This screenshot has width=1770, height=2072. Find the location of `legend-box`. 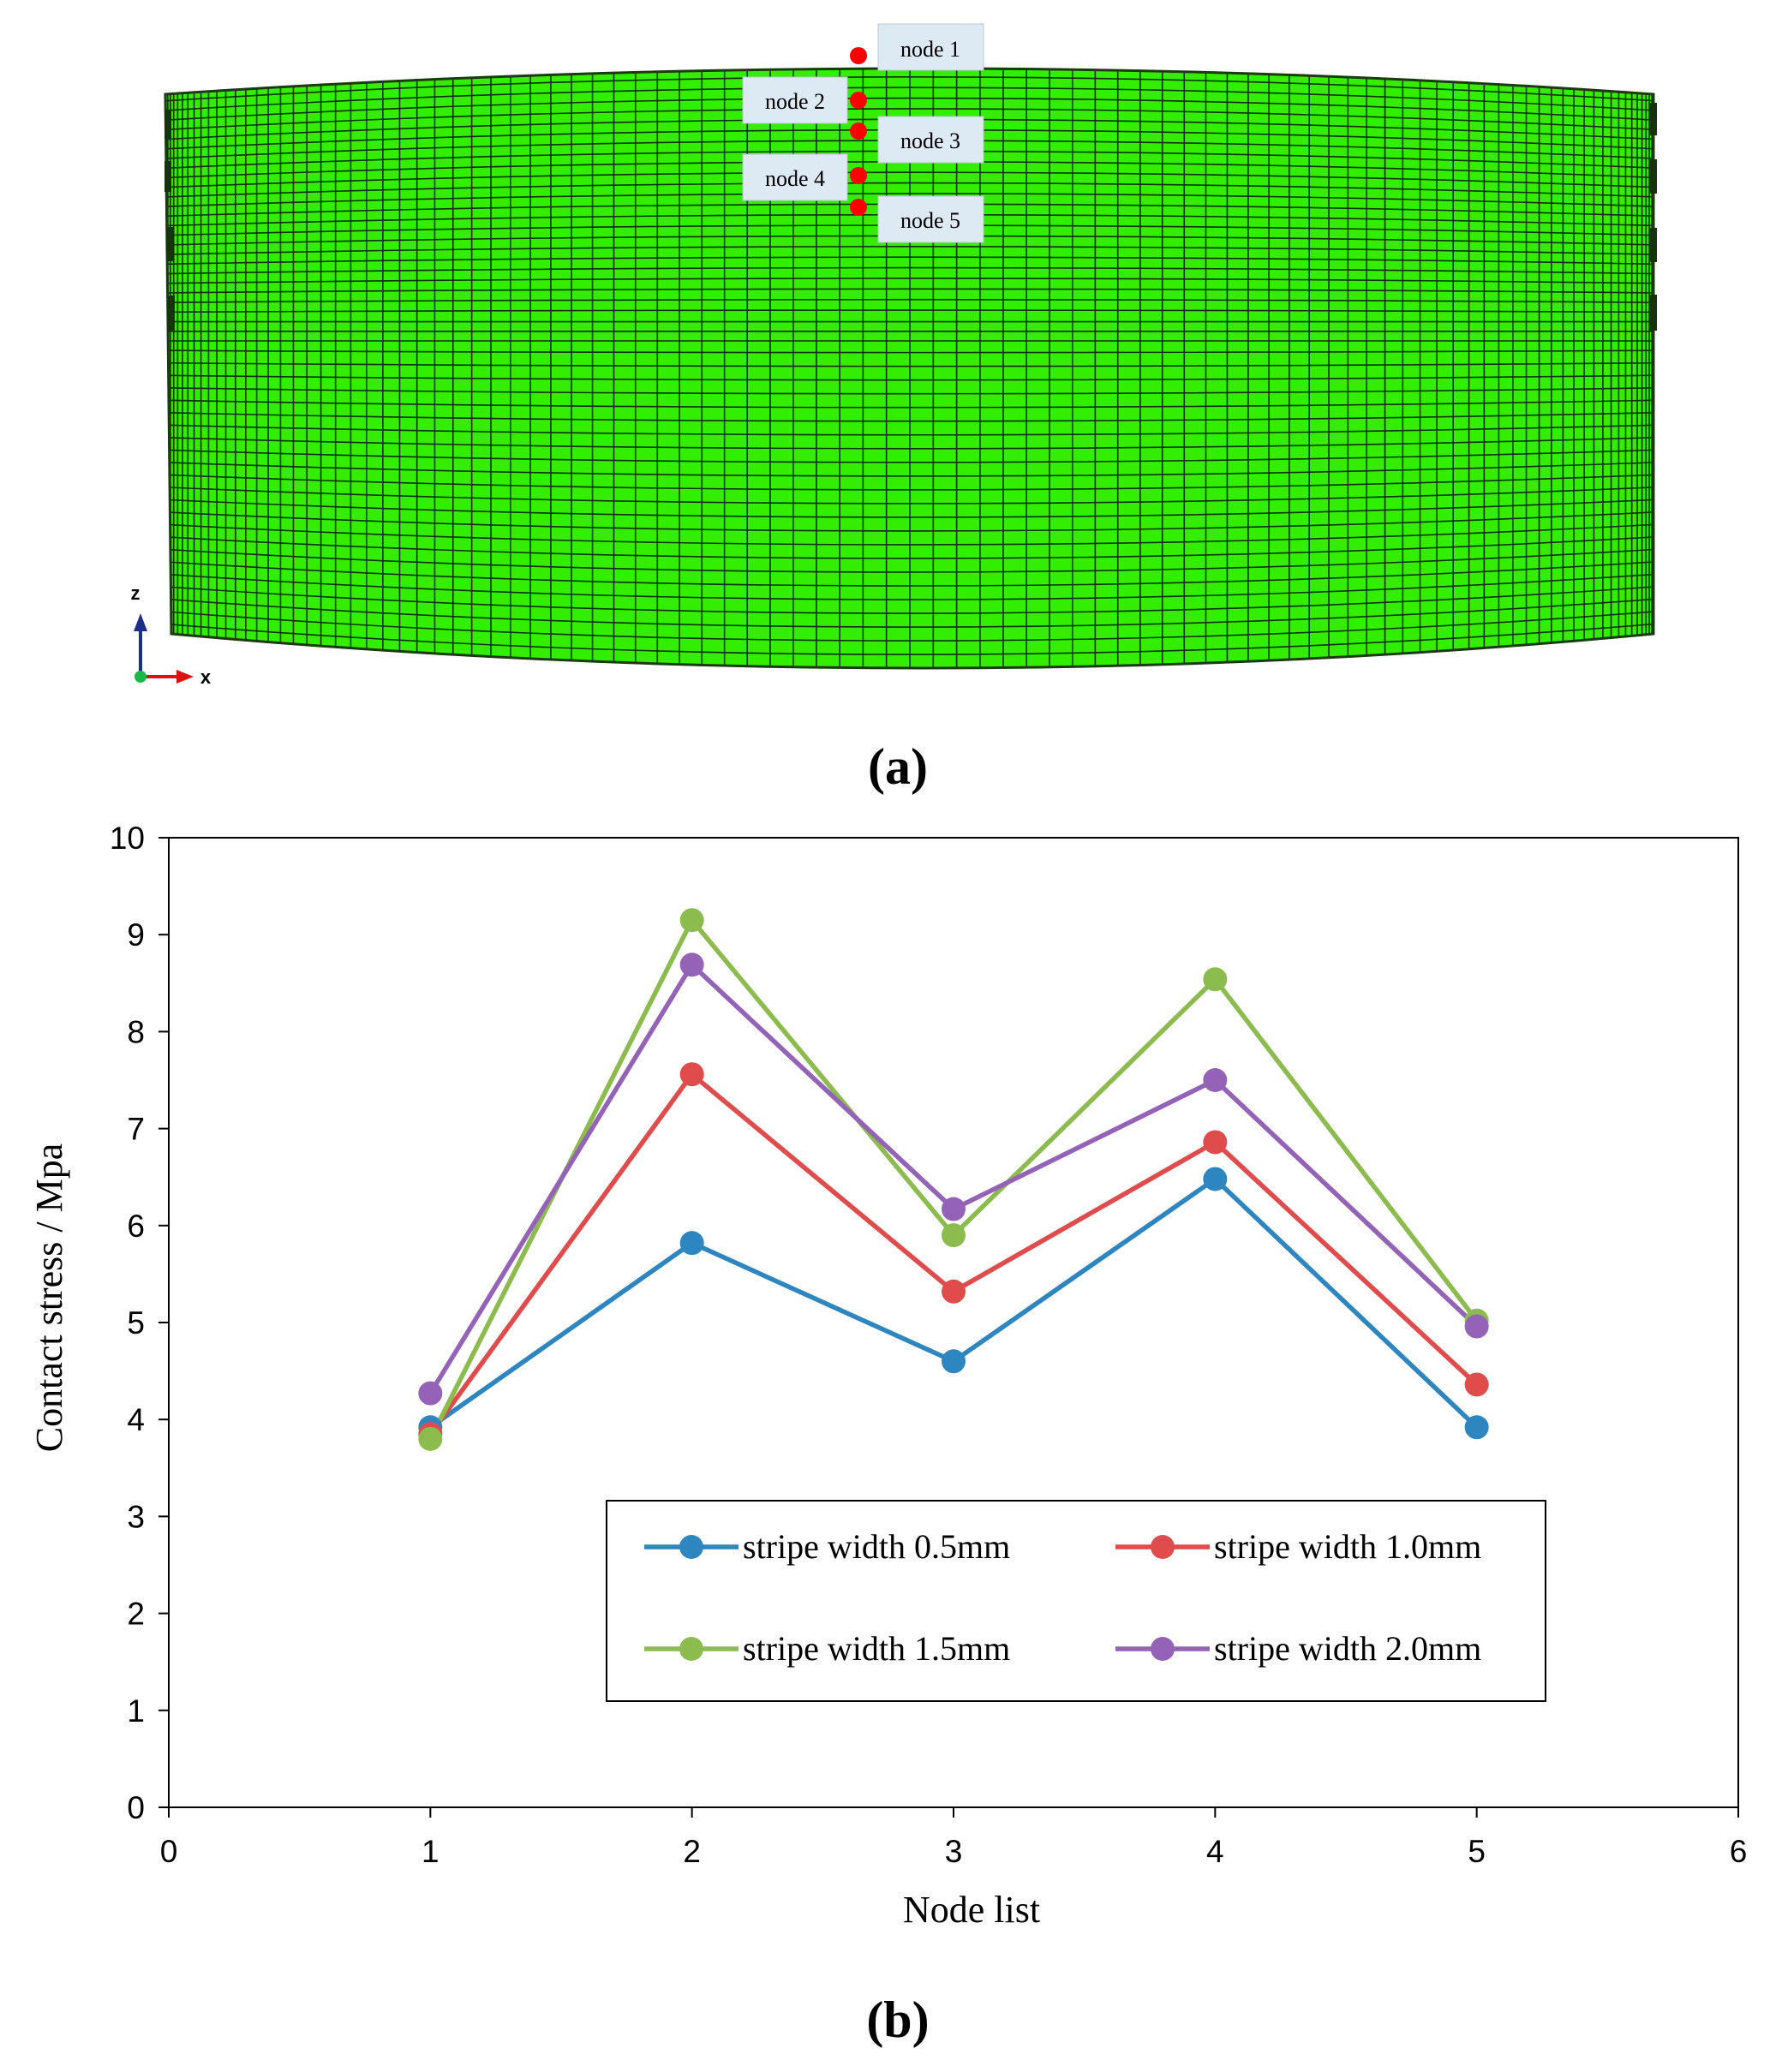

legend-box is located at coordinates (1076, 1601).